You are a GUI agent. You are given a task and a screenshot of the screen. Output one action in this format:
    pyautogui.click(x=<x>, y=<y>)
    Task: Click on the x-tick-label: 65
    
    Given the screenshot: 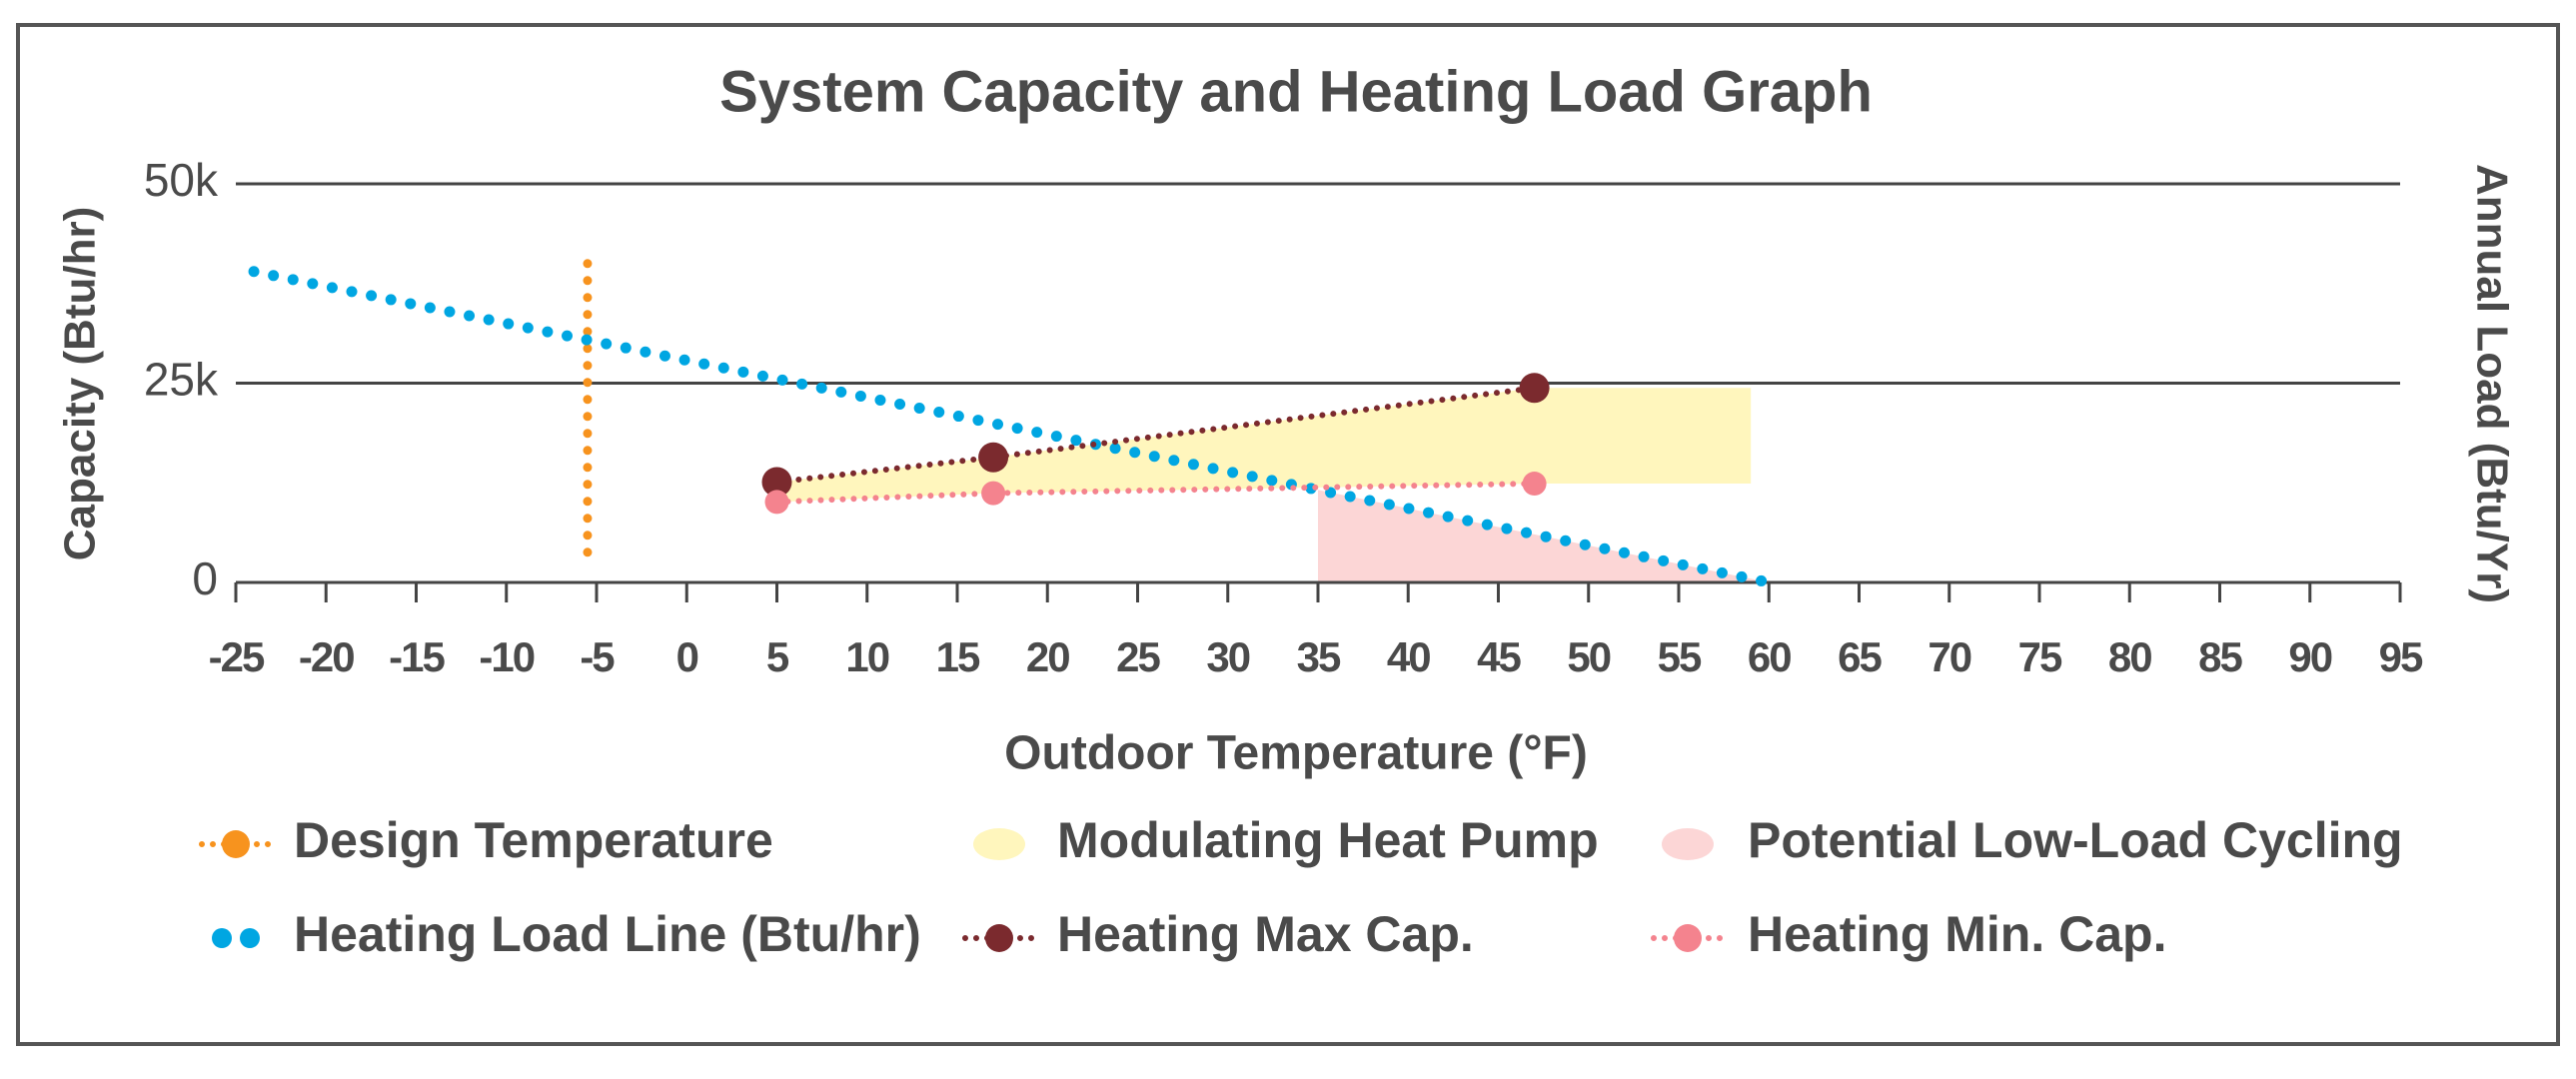 What is the action you would take?
    pyautogui.click(x=1860, y=656)
    